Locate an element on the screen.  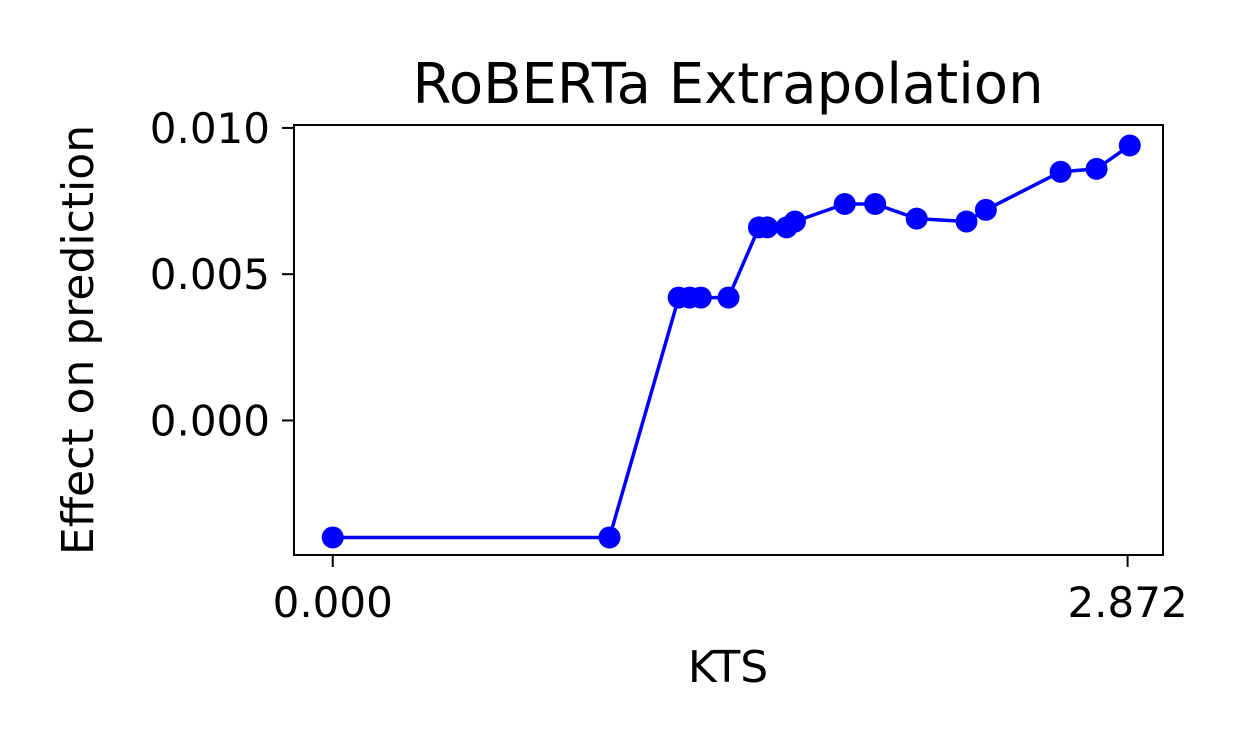
y-axis-ticks: 0.000 0.005 0.010 is located at coordinates (222, 274).